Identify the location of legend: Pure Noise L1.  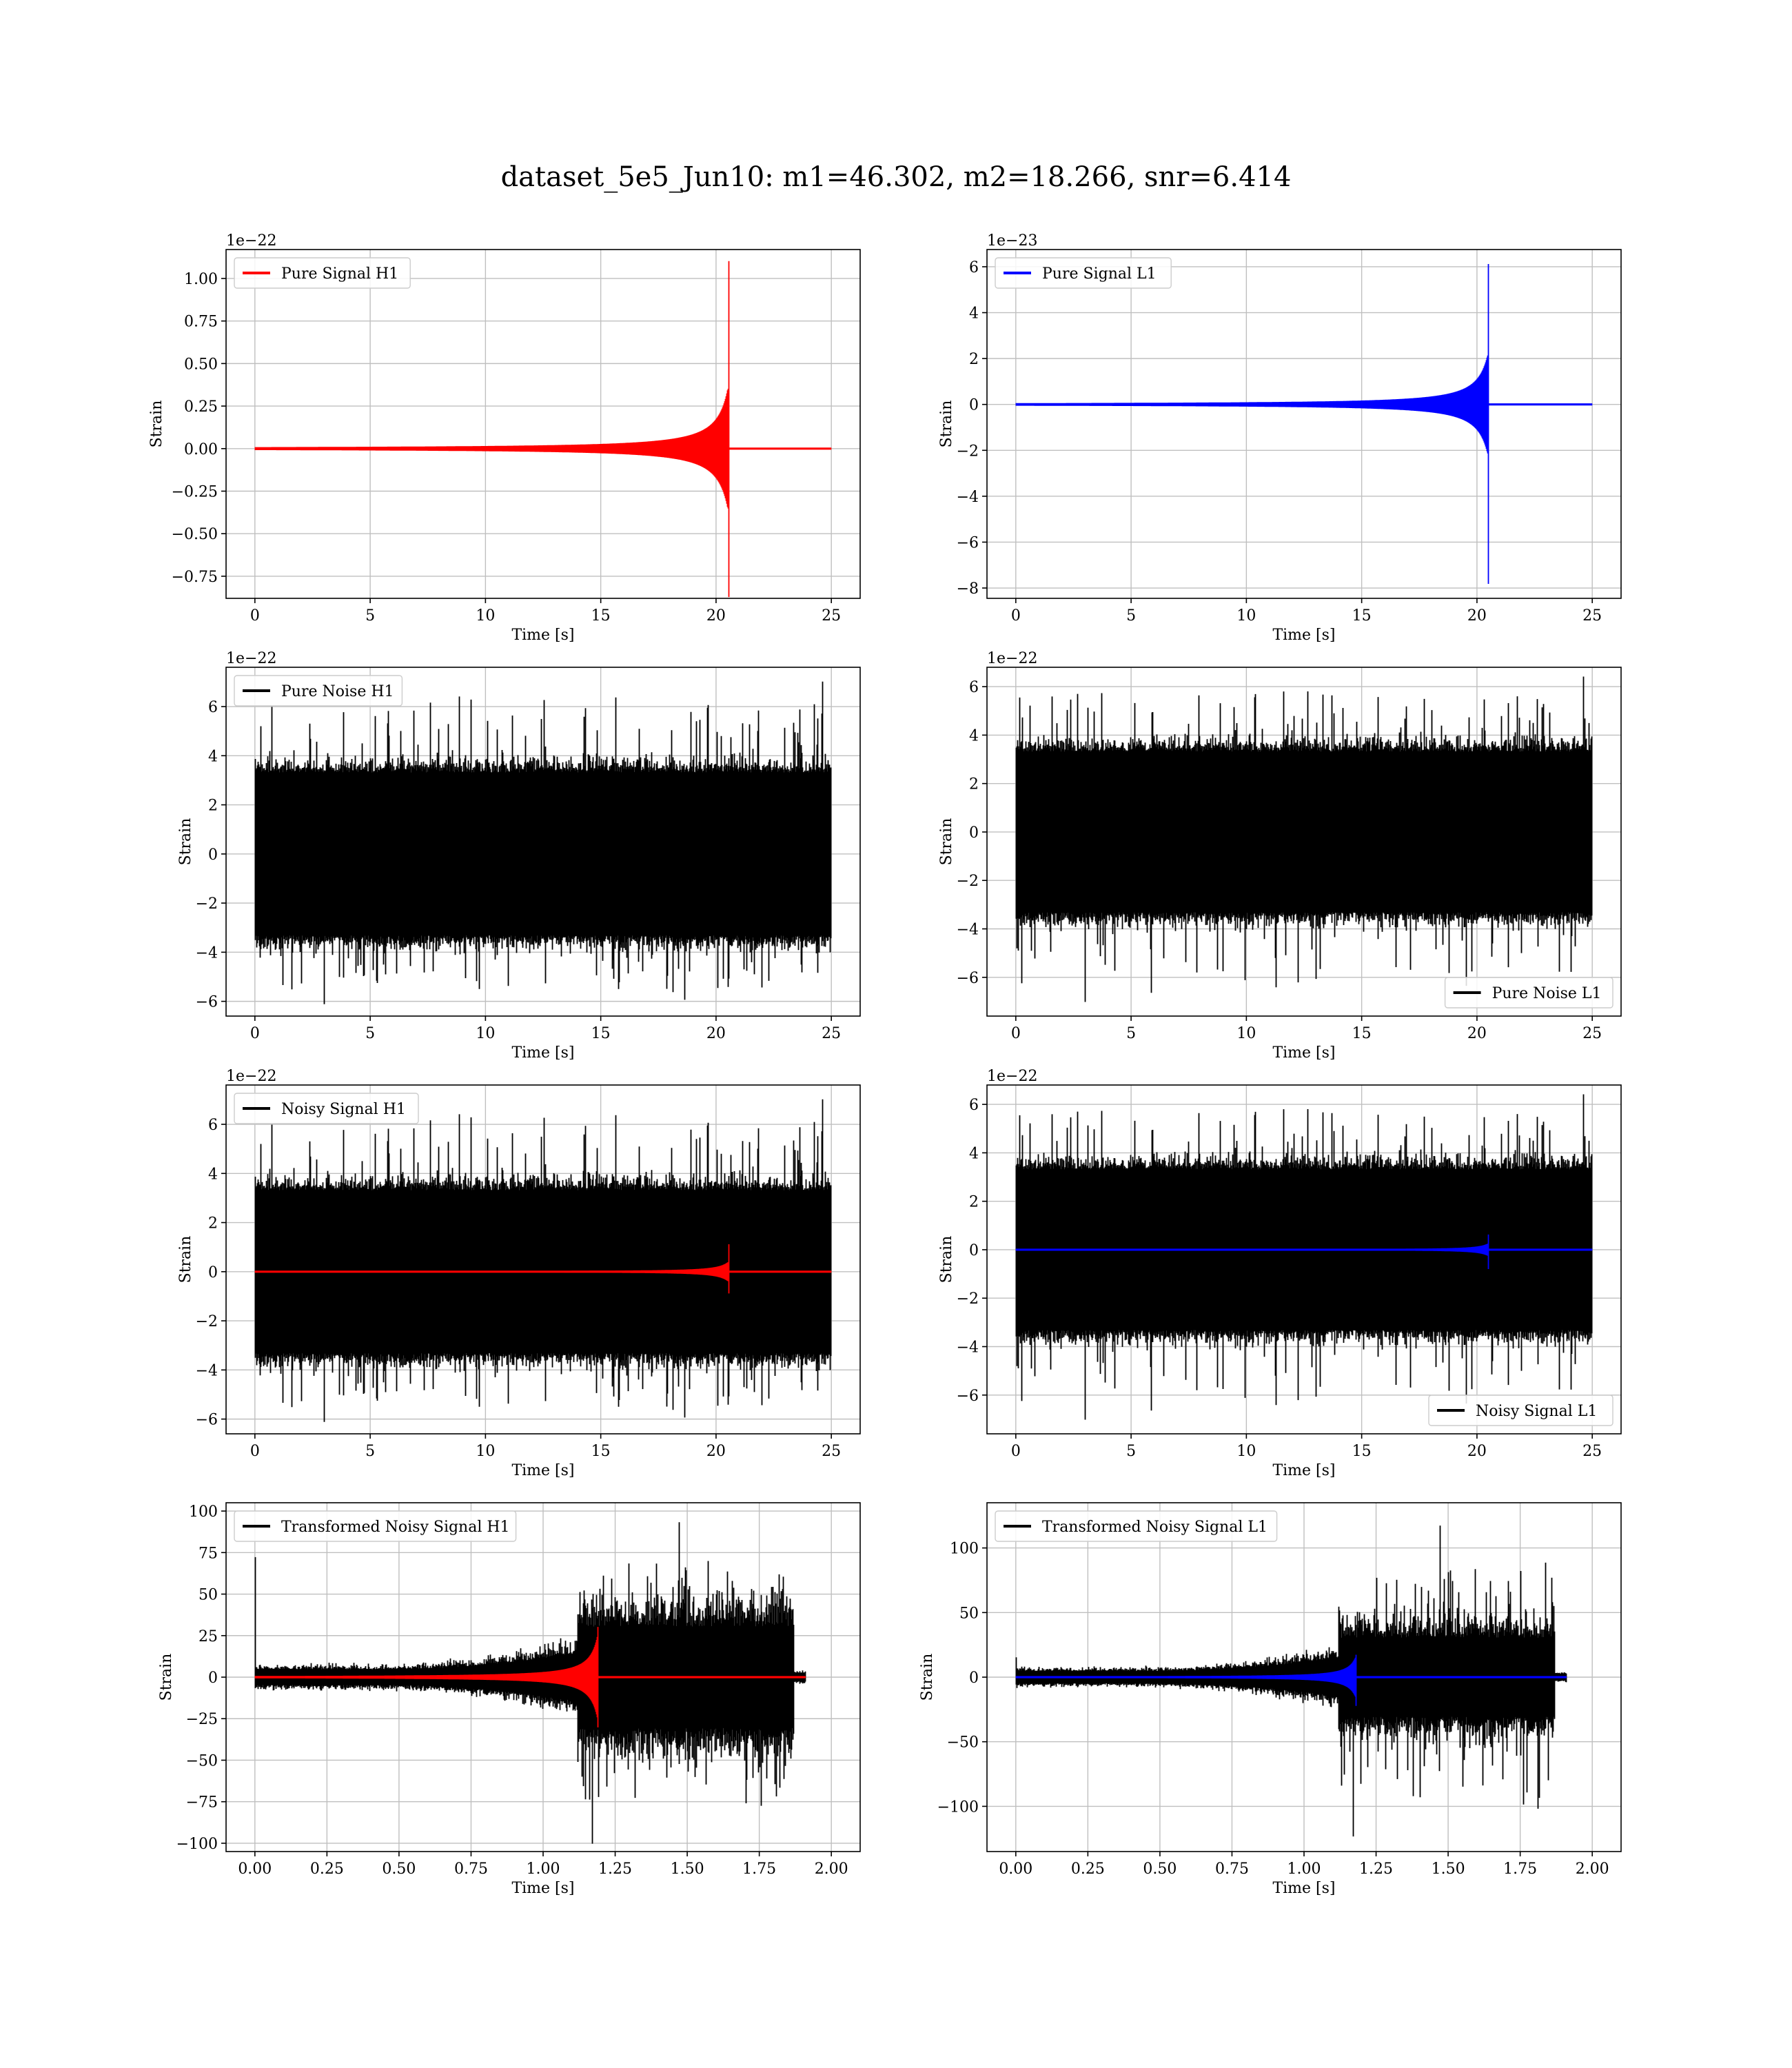
(1528, 992).